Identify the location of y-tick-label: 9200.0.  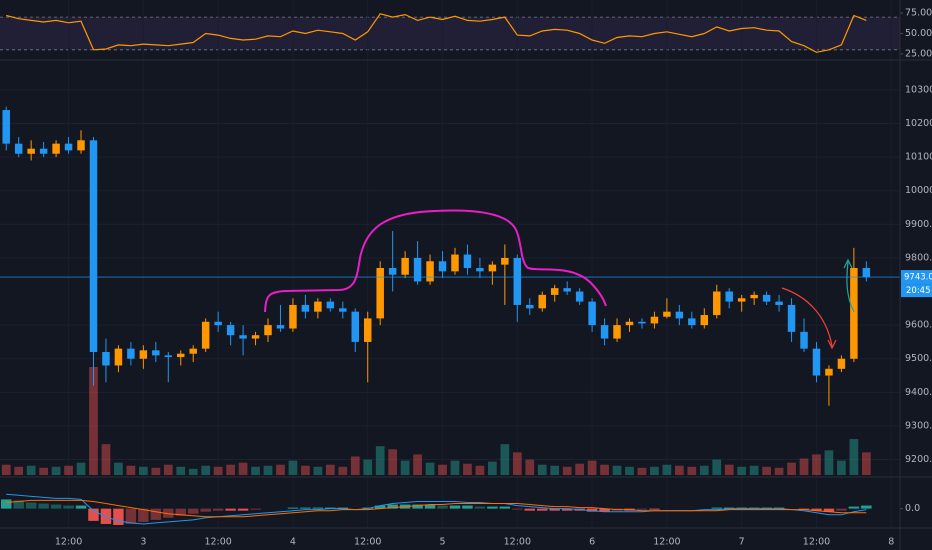
(918, 459).